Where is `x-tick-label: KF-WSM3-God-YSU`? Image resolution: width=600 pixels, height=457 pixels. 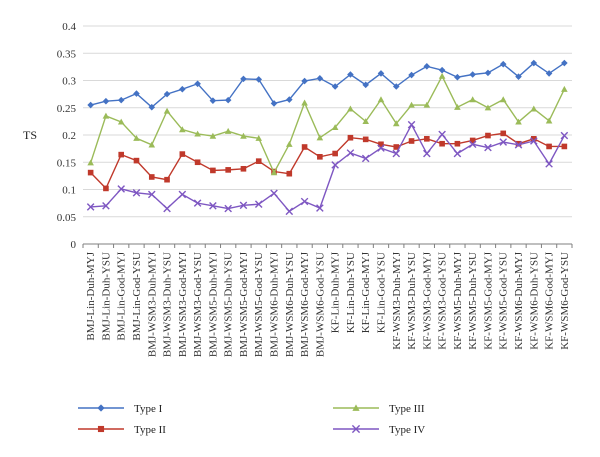
x-tick-label: KF-WSM3-God-YSU is located at coordinates (443, 301).